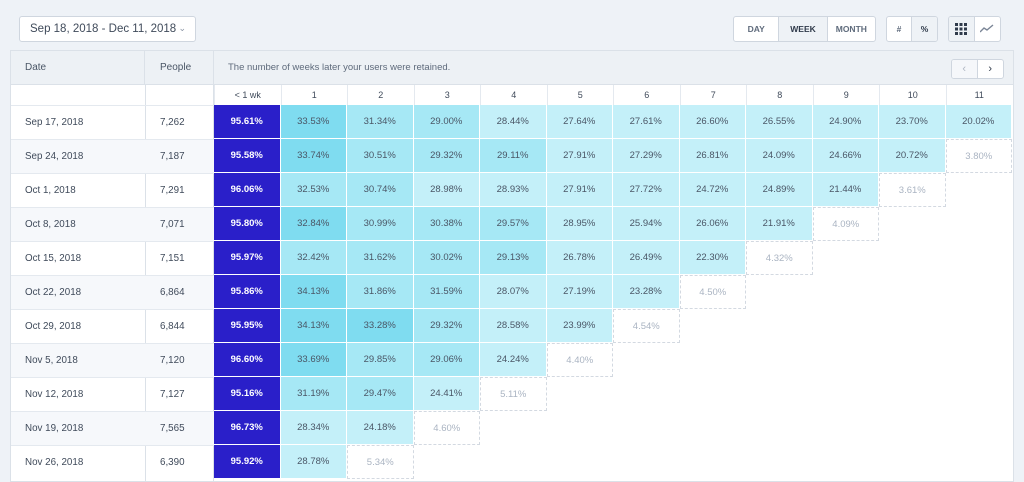  Describe the element at coordinates (112, 394) in the screenshot. I see `table-row: Nov 12, 2018 7,127` at that location.